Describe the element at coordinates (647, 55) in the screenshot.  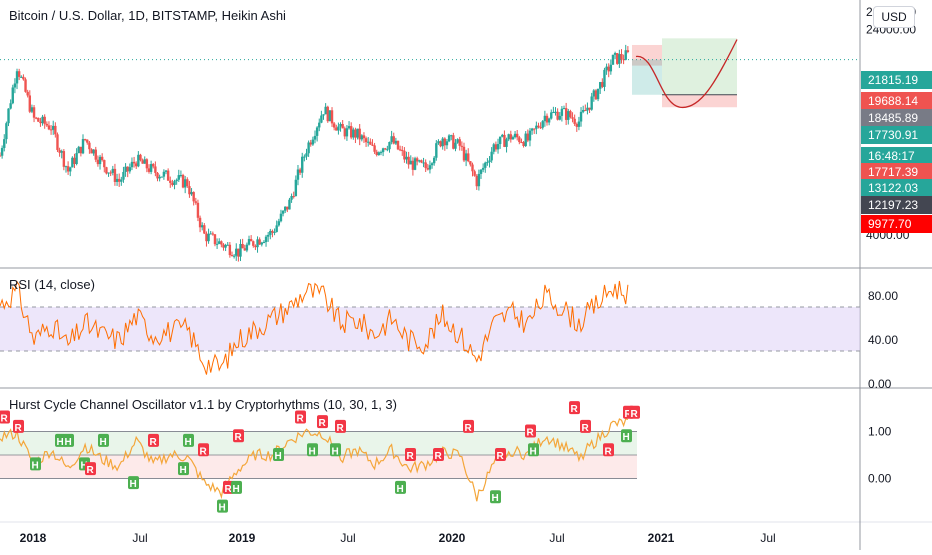
I see `entry-risk-zone` at that location.